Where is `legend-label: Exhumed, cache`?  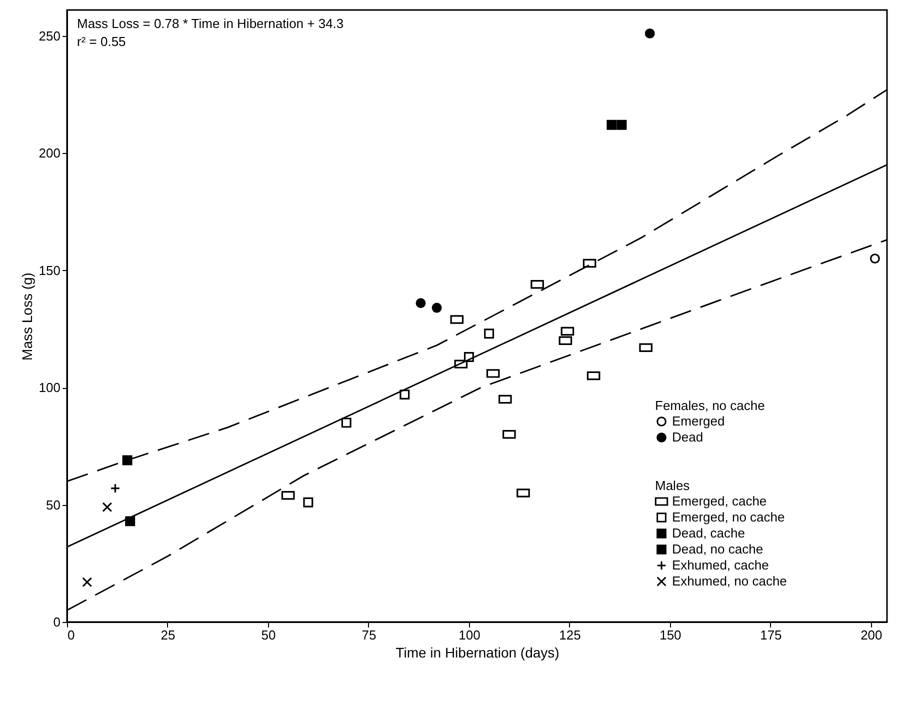
legend-label: Exhumed, cache is located at coordinates (720, 565).